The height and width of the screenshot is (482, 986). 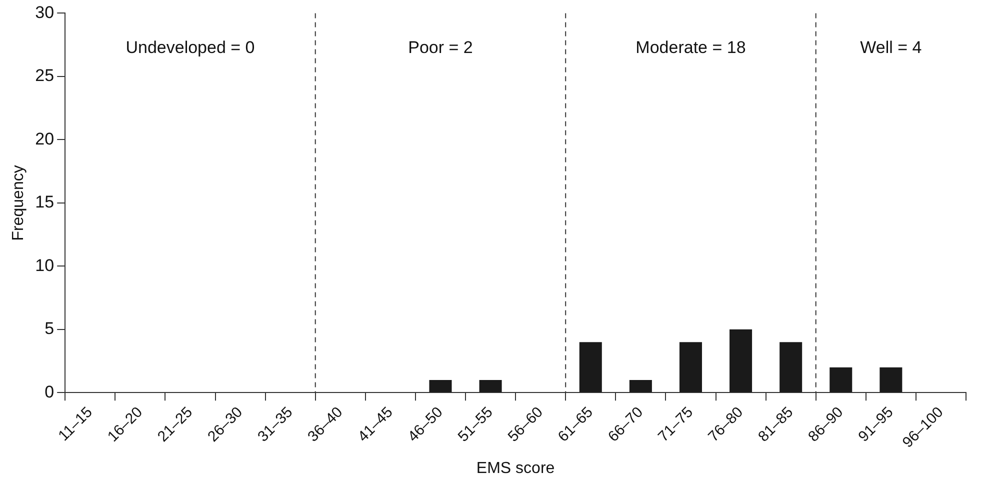 I want to click on y-tick-label: 0, so click(x=49, y=392).